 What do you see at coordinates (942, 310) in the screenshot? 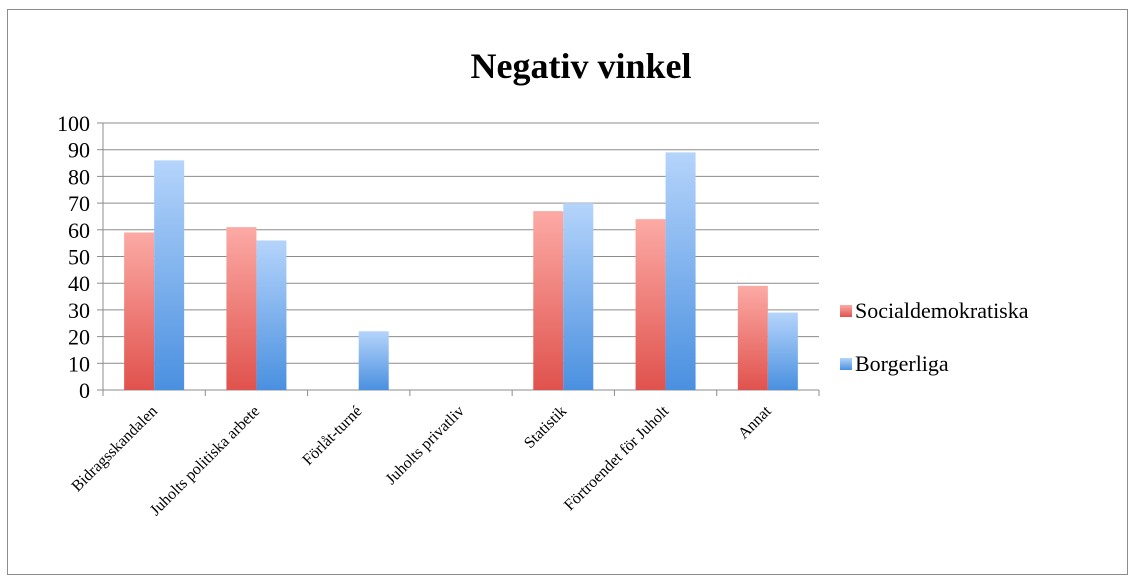
I see `legend-label: Socialdemokratiska` at bounding box center [942, 310].